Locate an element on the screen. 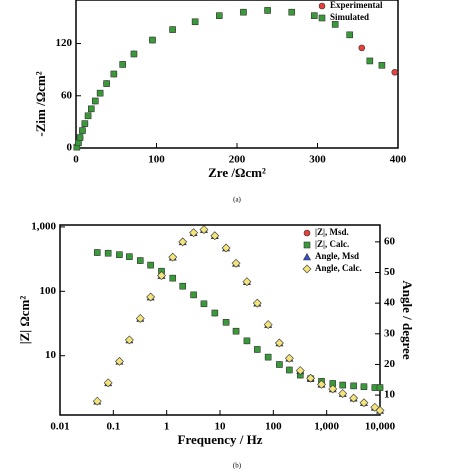 The image size is (474, 474). y-axis-label: -Zim /Ωcm² is located at coordinates (40, 103).